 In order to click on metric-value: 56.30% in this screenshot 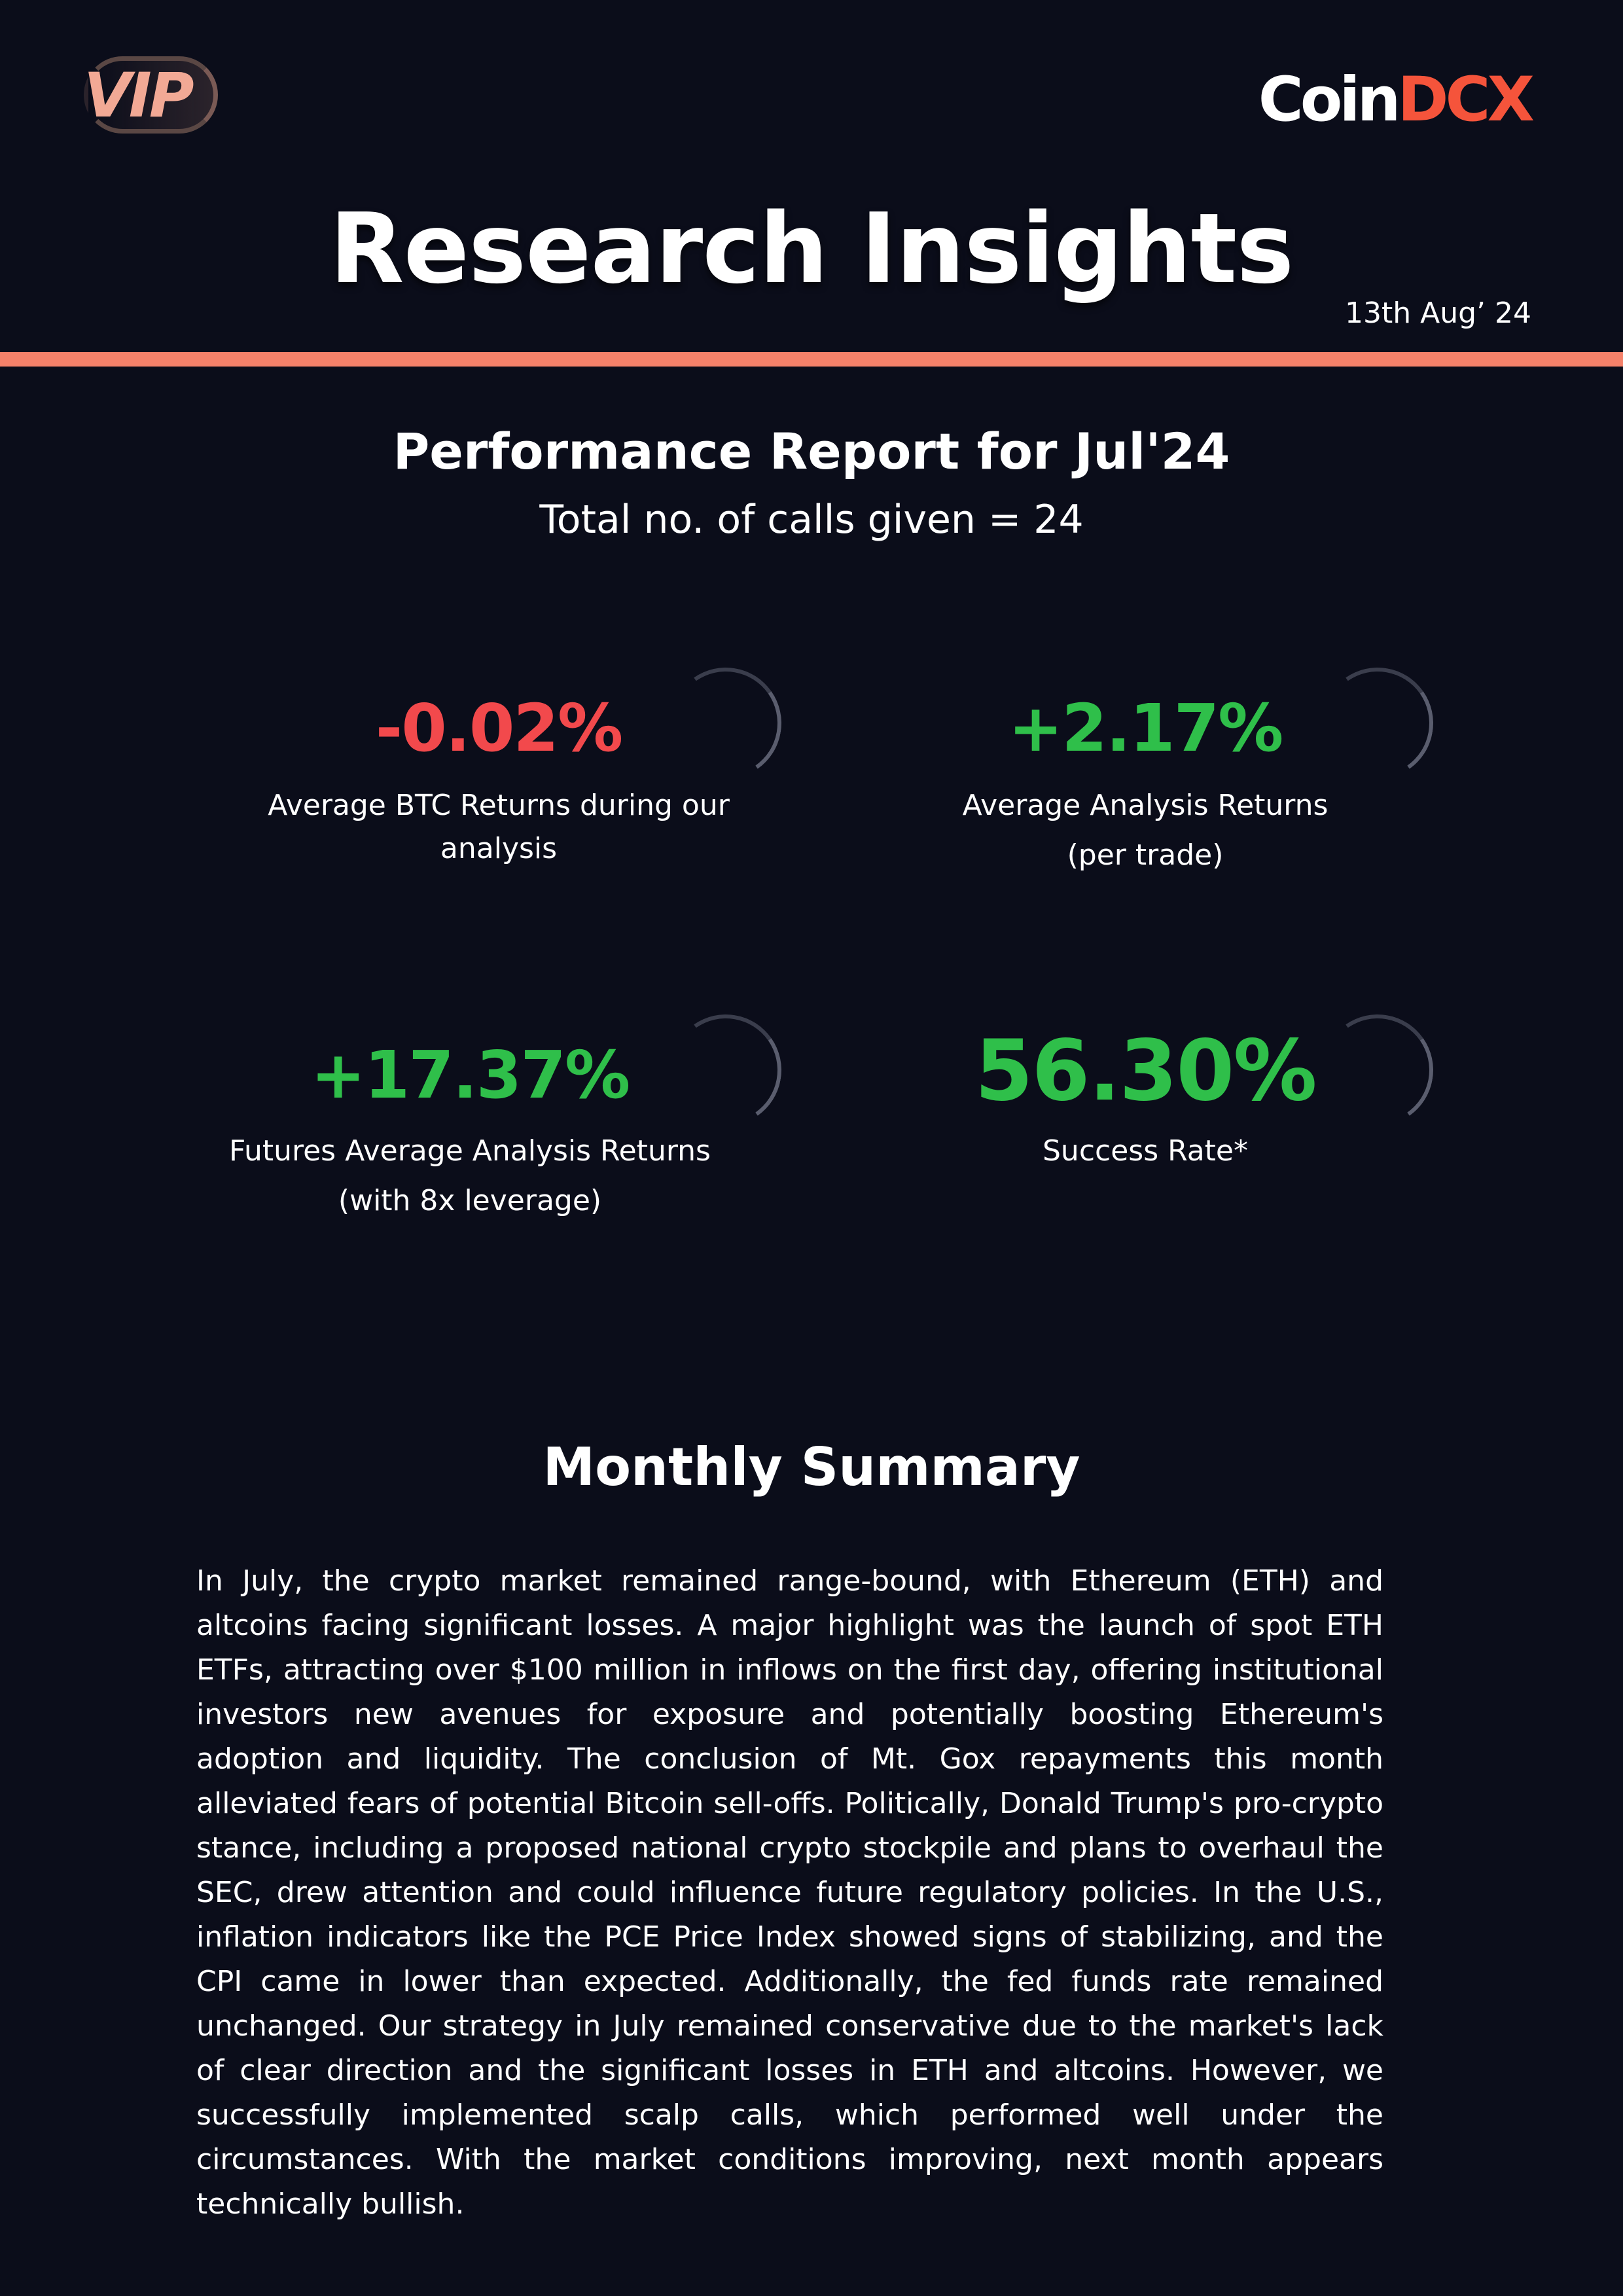, I will do `click(1145, 1071)`.